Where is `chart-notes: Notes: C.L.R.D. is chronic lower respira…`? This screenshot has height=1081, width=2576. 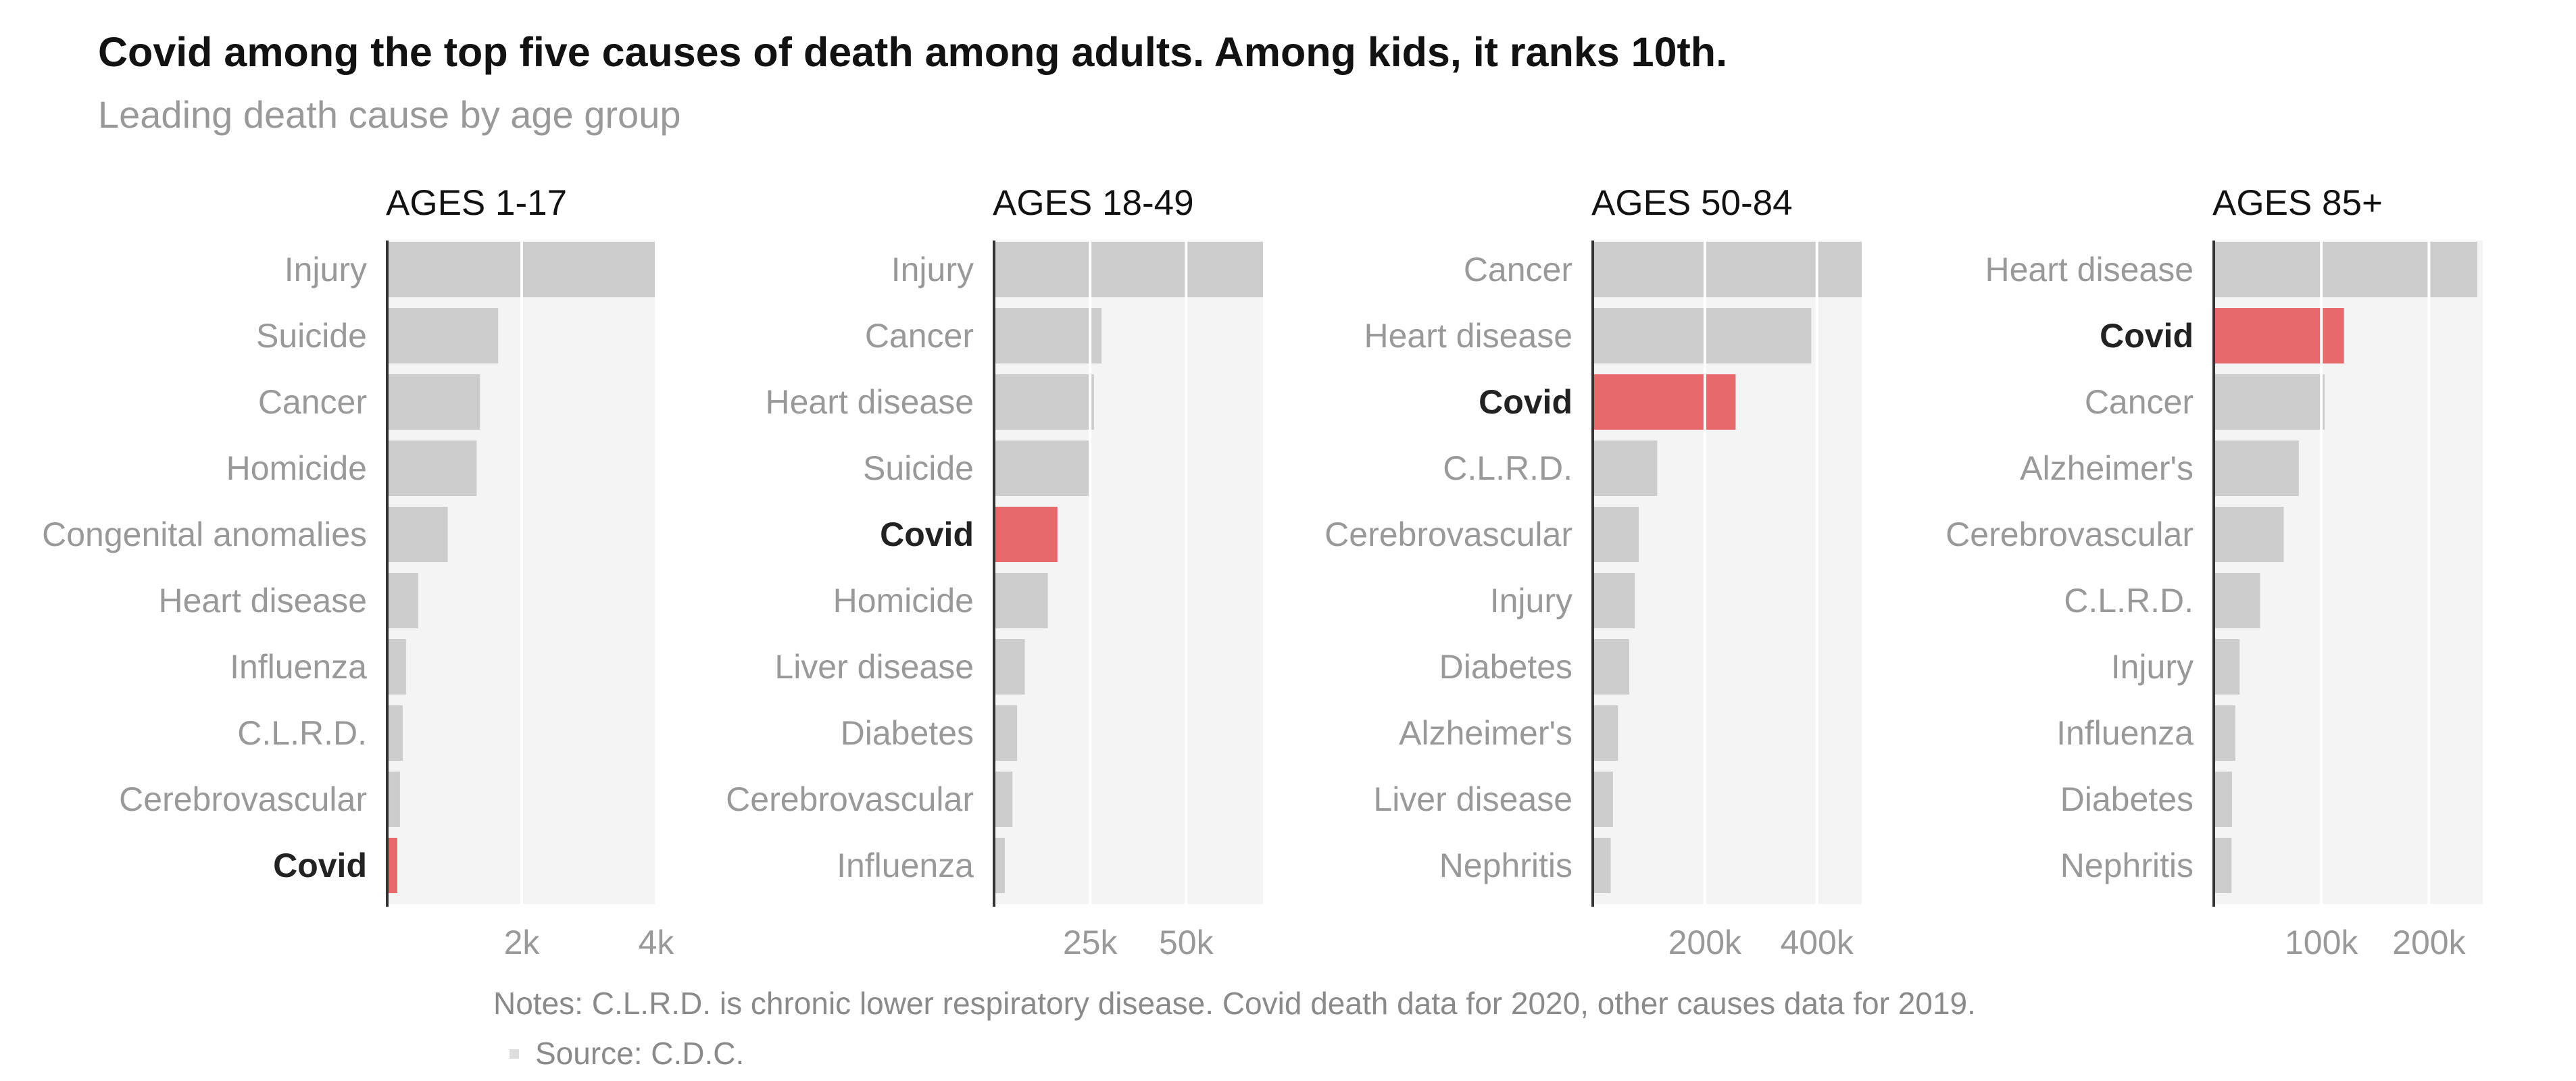 chart-notes: Notes: C.L.R.D. is chronic lower respira… is located at coordinates (1237, 1028).